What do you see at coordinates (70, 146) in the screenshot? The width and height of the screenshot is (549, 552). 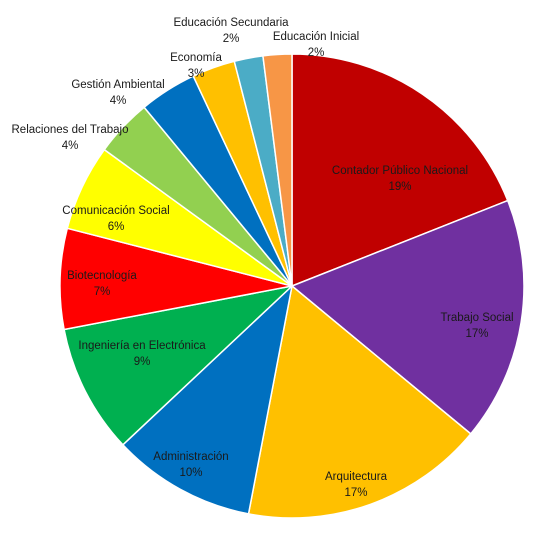 I see `slice-value-label-8: 4%` at bounding box center [70, 146].